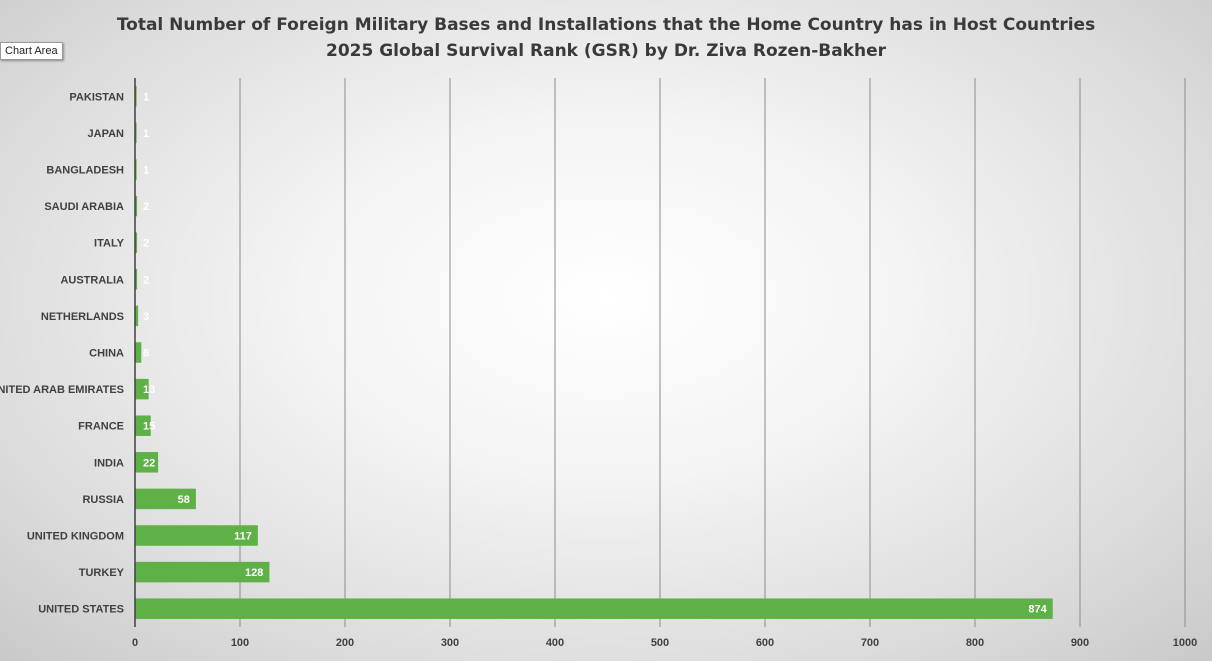  What do you see at coordinates (101, 427) in the screenshot?
I see `category-label: FRANCE` at bounding box center [101, 427].